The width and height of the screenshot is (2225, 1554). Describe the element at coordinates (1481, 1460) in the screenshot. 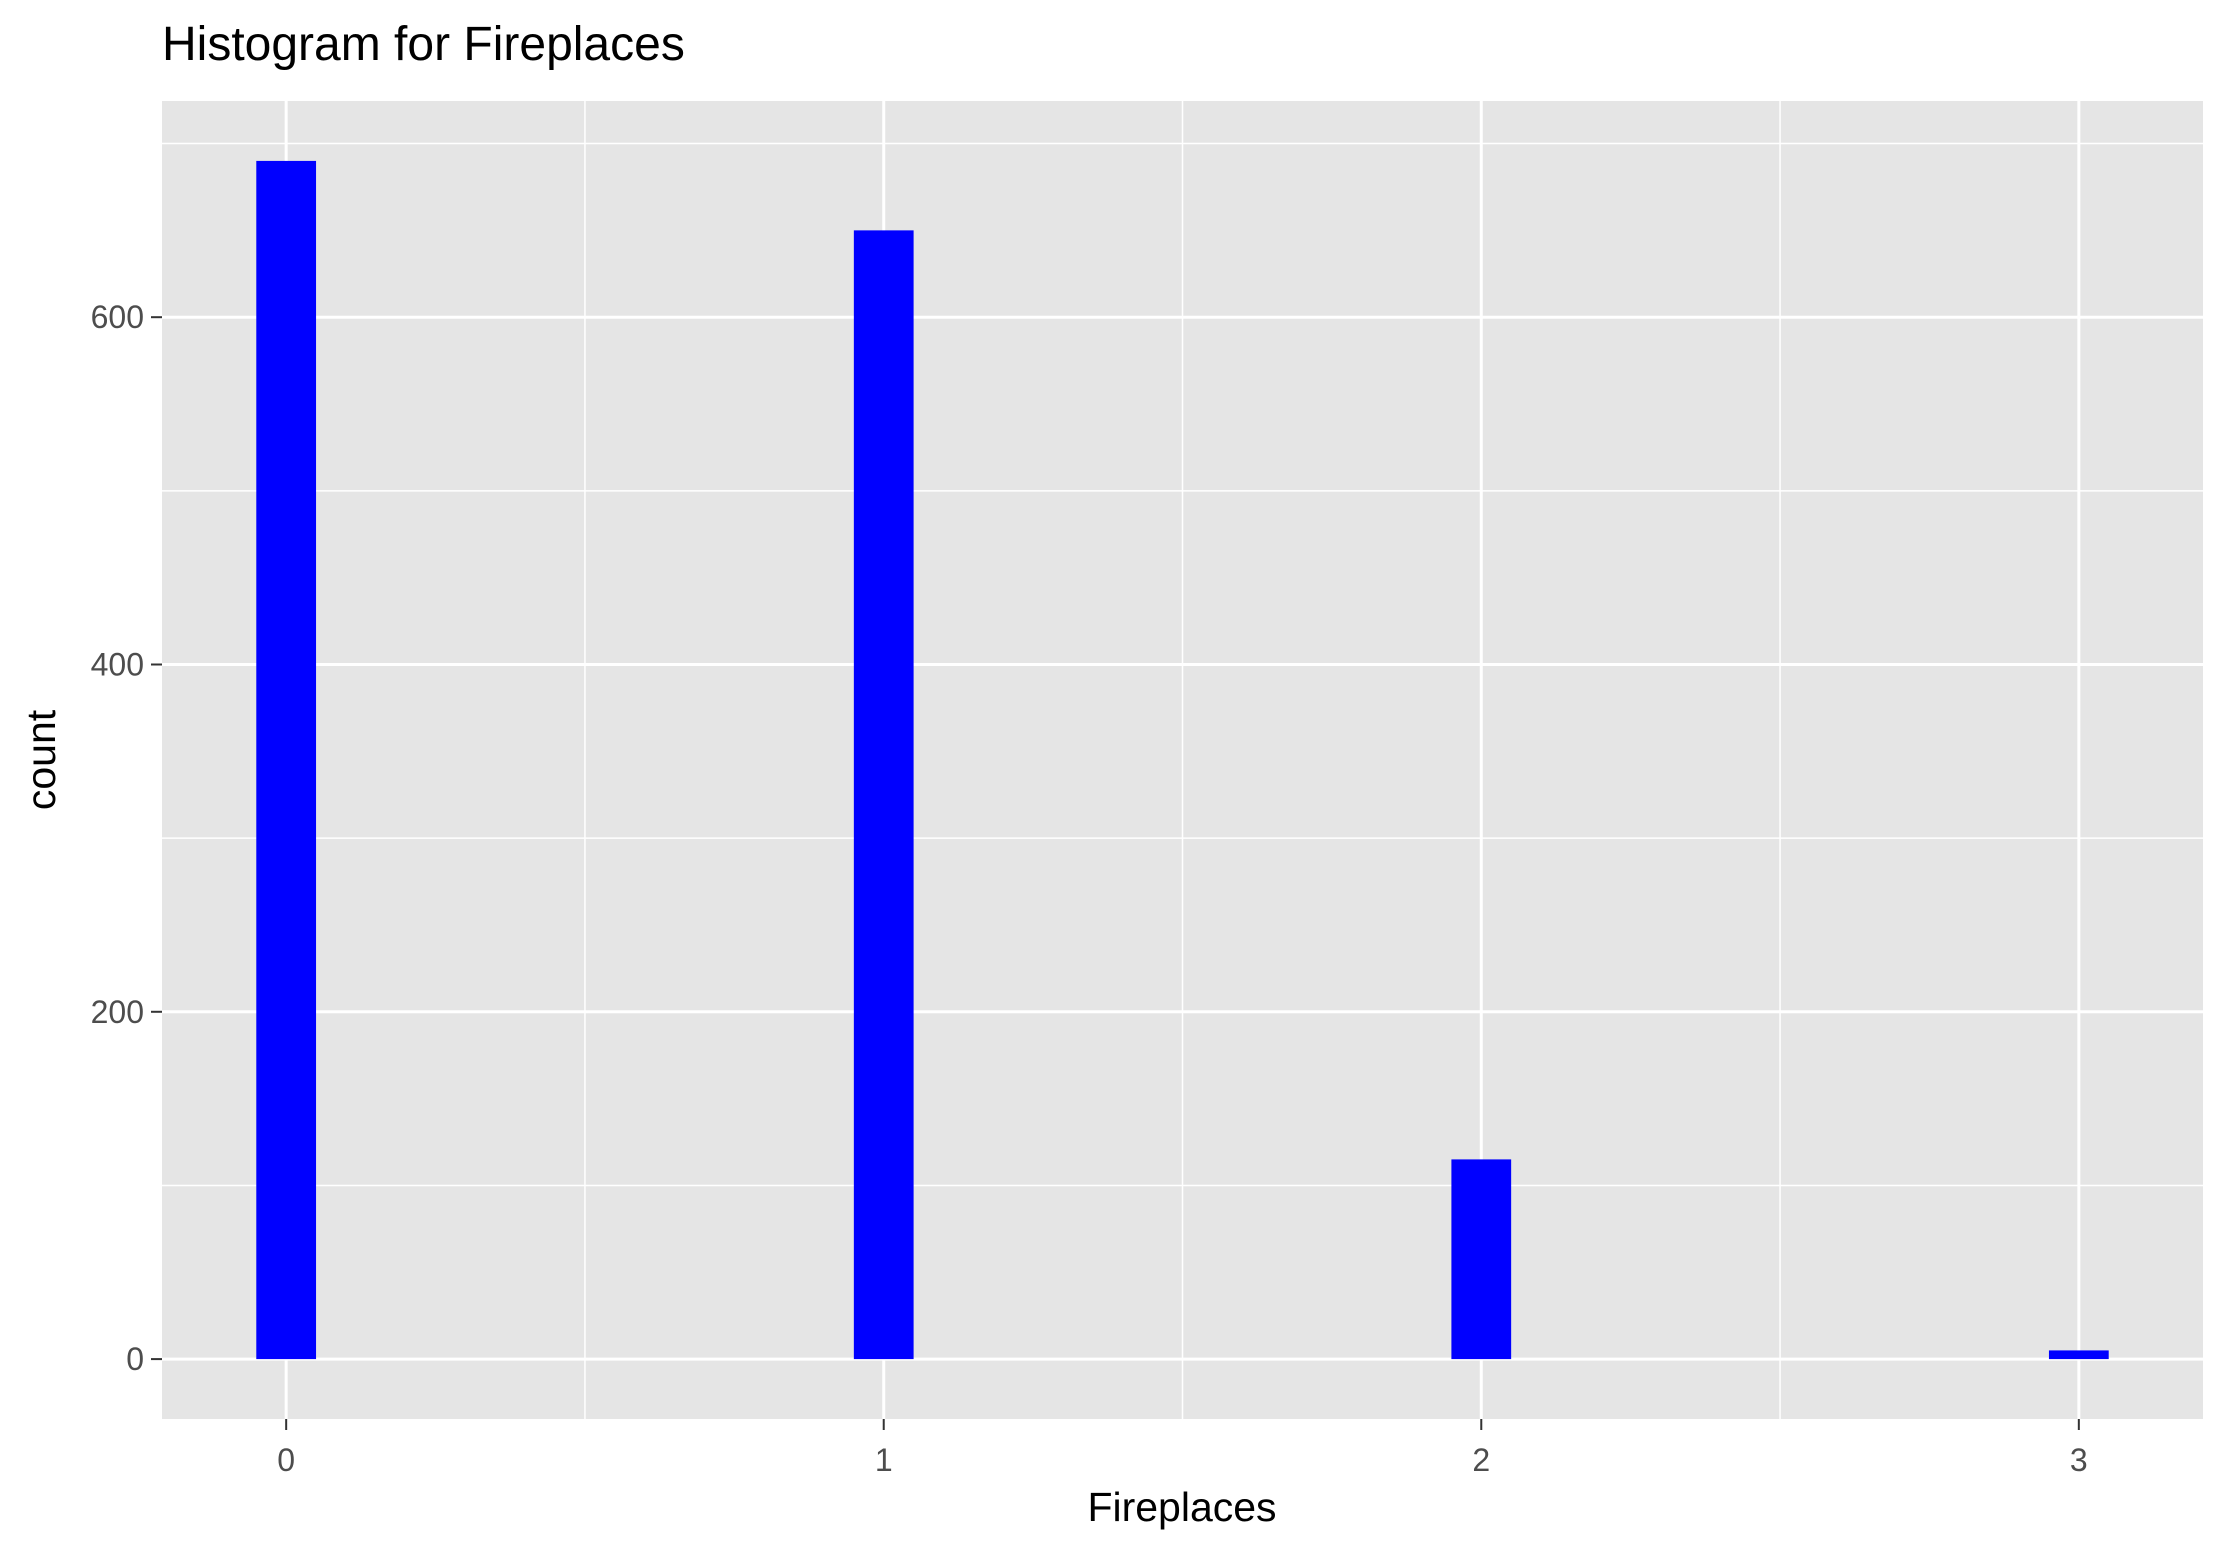

I see `x-tick-label: 2` at that location.